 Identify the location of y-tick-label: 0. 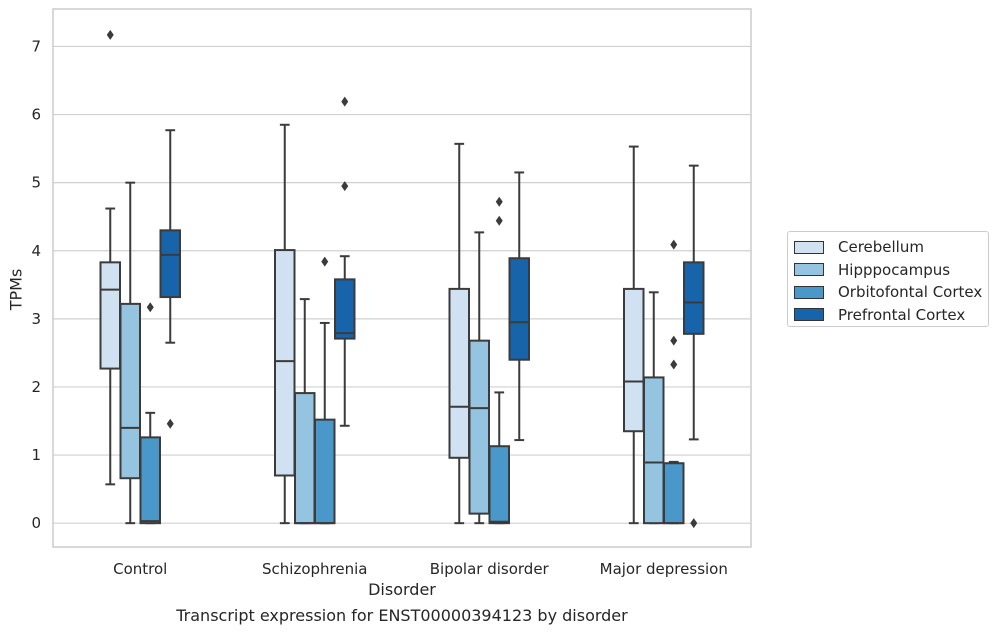
(36, 523).